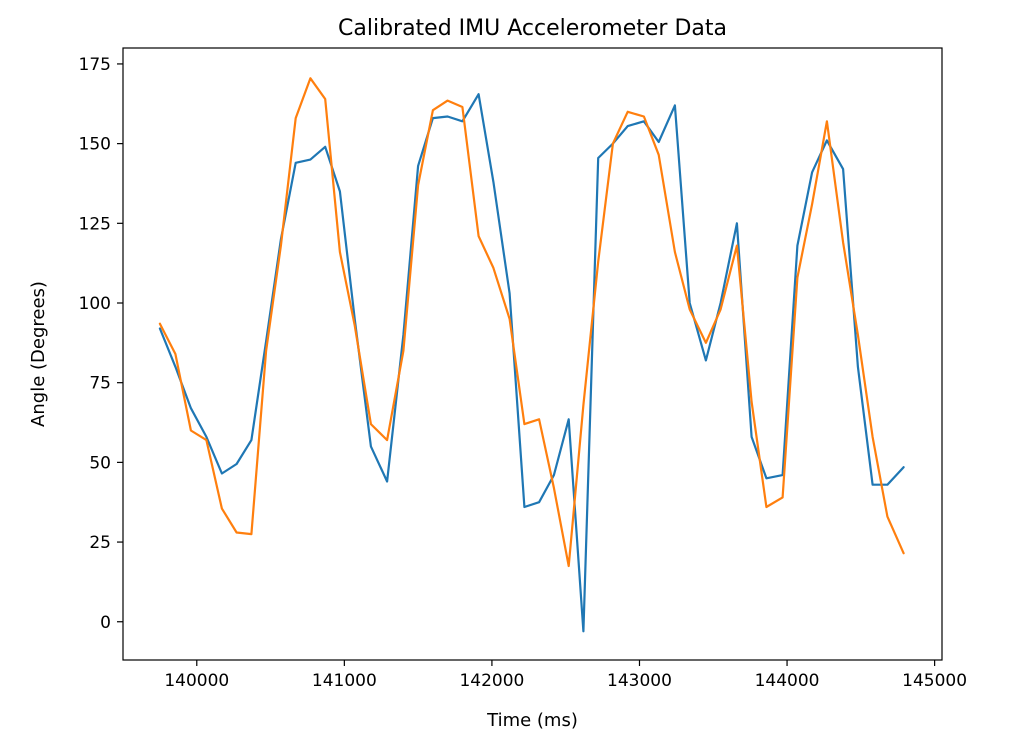  Describe the element at coordinates (787, 681) in the screenshot. I see `x-tick-label-4: 144000` at that location.